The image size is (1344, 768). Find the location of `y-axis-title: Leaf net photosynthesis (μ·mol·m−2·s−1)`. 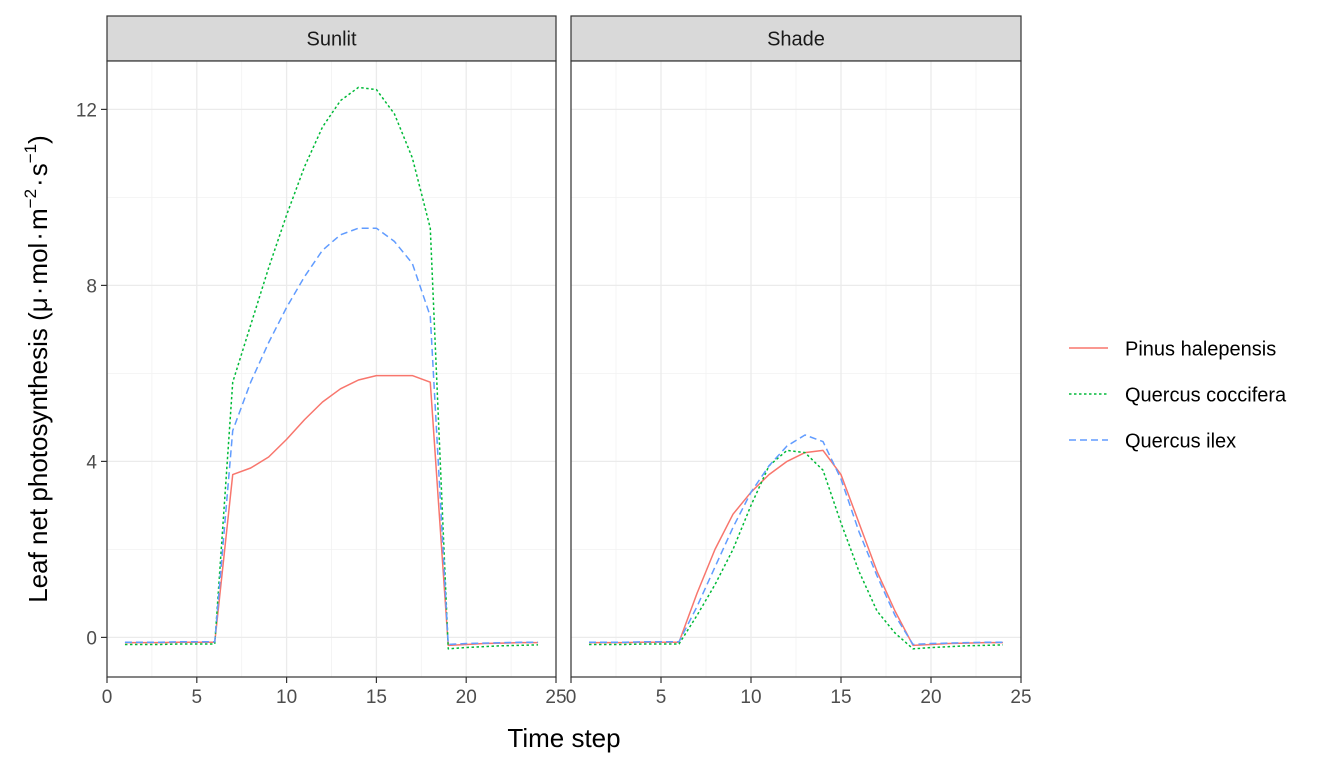

y-axis-title: Leaf net photosynthesis (μ·mol·m−2·s−1) is located at coordinates (37, 369).